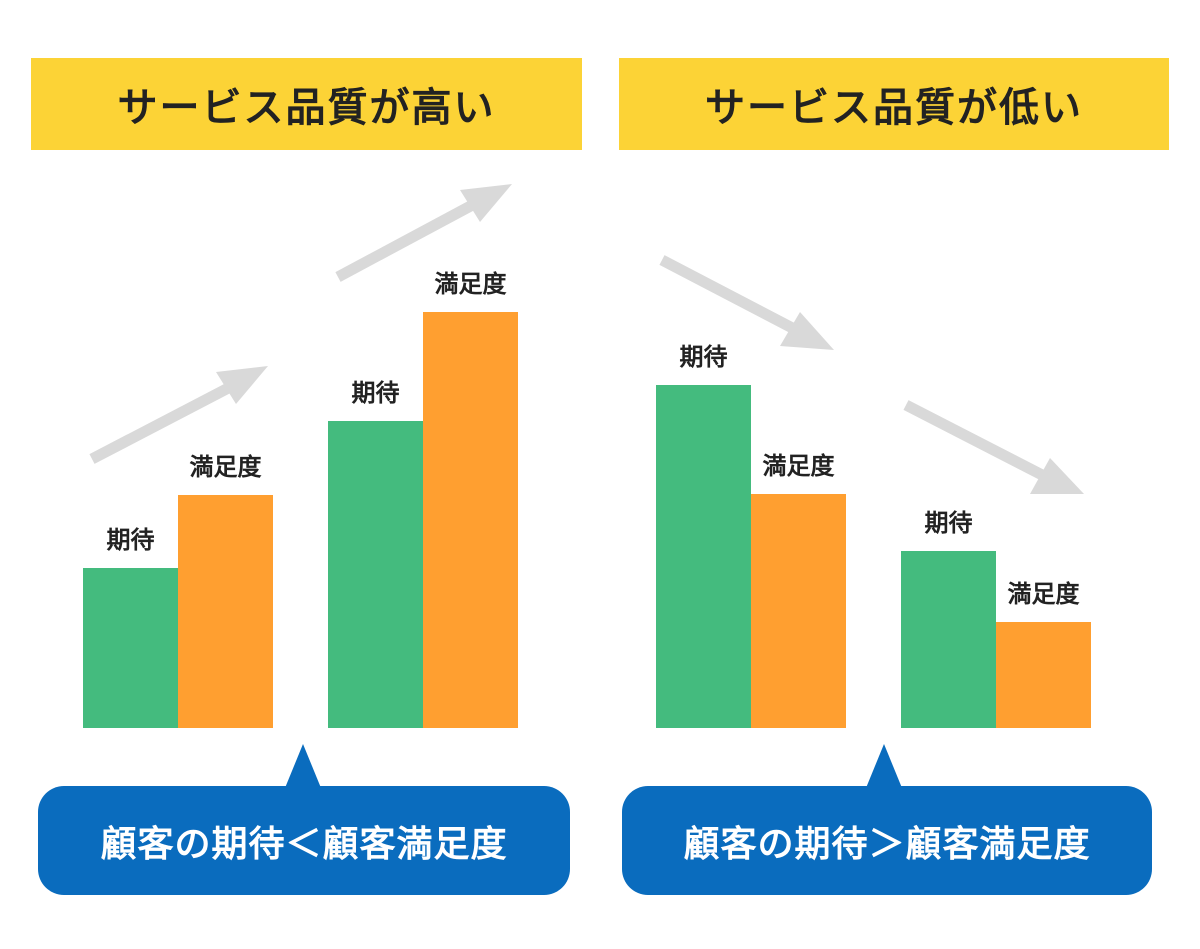  Describe the element at coordinates (306, 104) in the screenshot. I see `title-high-quality: サービス品質が高い` at that location.